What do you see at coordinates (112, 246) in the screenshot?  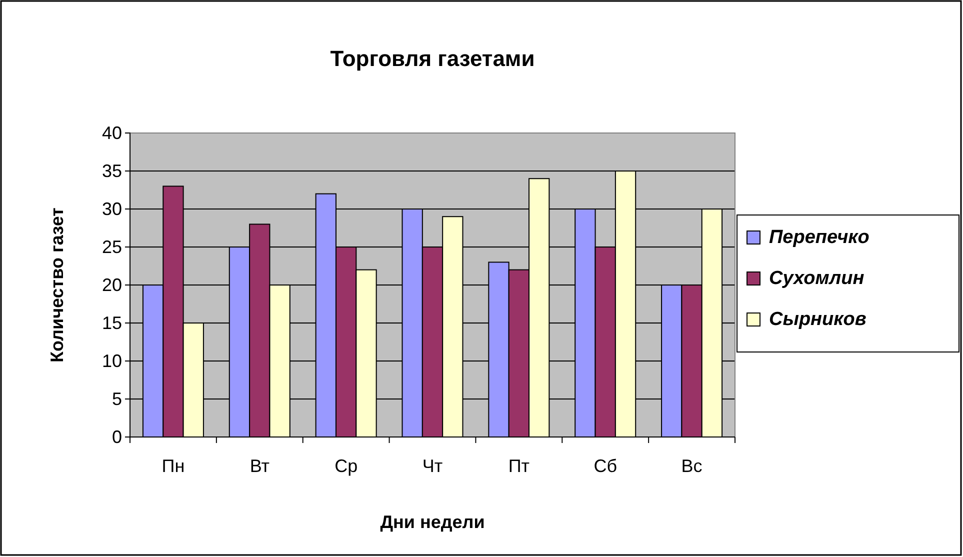 I see `y-tick-label: 25` at bounding box center [112, 246].